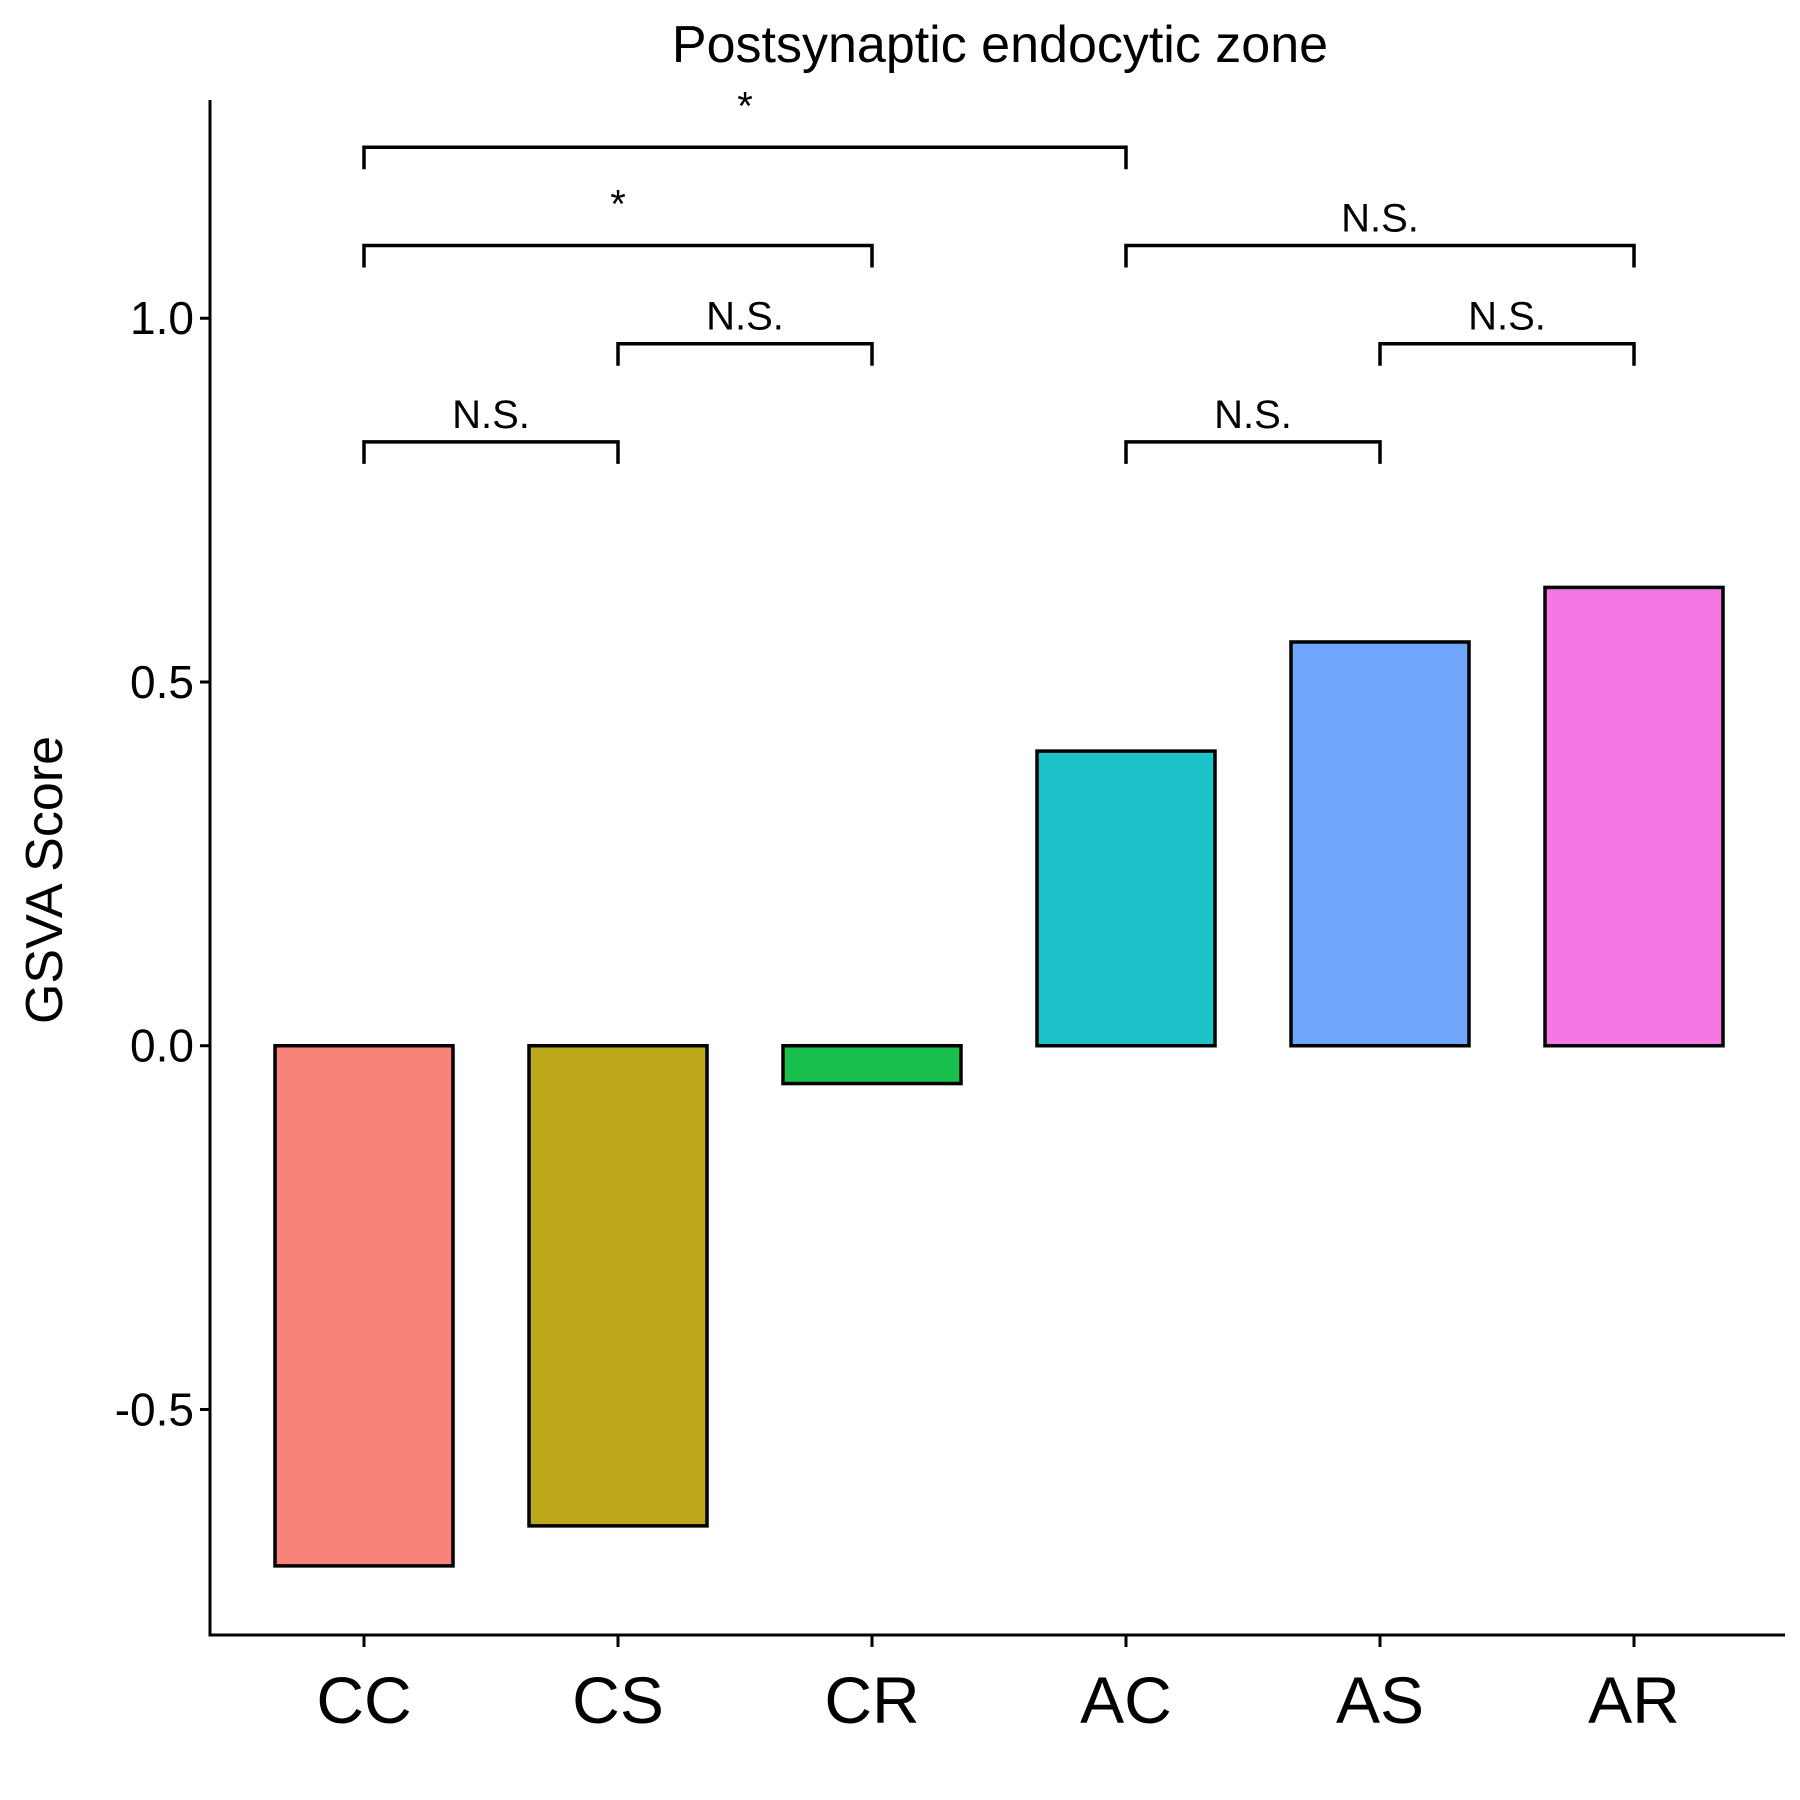 This screenshot has height=1800, width=1800. What do you see at coordinates (872, 1064) in the screenshot?
I see `bar-cr` at bounding box center [872, 1064].